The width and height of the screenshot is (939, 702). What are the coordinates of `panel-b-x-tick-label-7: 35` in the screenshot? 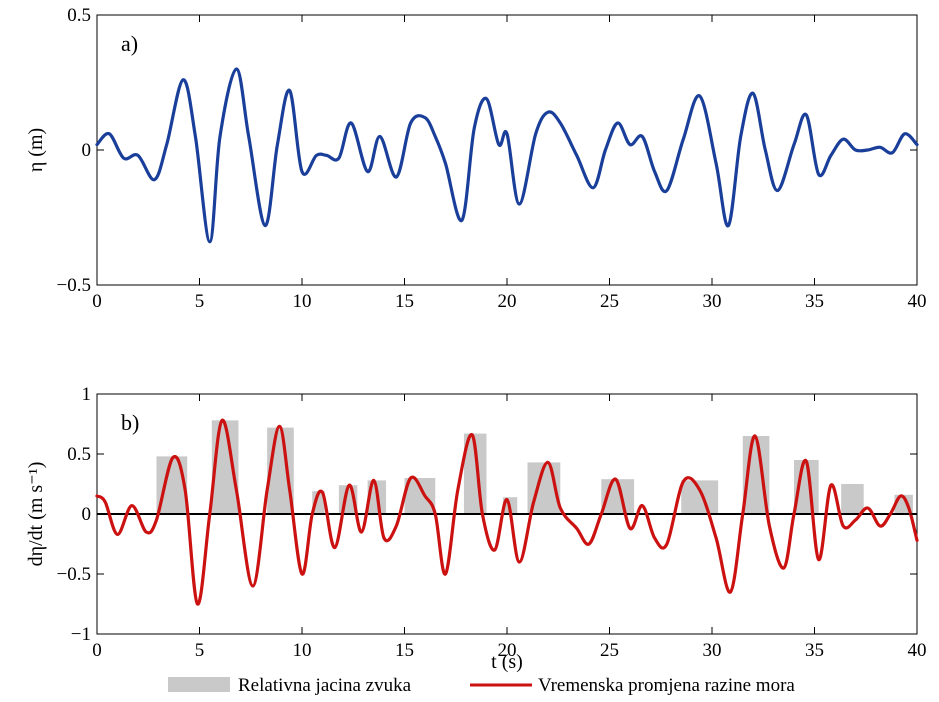 It's located at (814, 650).